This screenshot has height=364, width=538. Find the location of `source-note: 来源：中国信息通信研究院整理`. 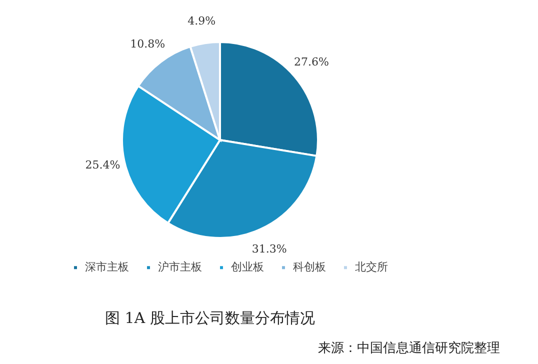

source-note: 来源：中国信息通信研究院整理 is located at coordinates (409, 348).